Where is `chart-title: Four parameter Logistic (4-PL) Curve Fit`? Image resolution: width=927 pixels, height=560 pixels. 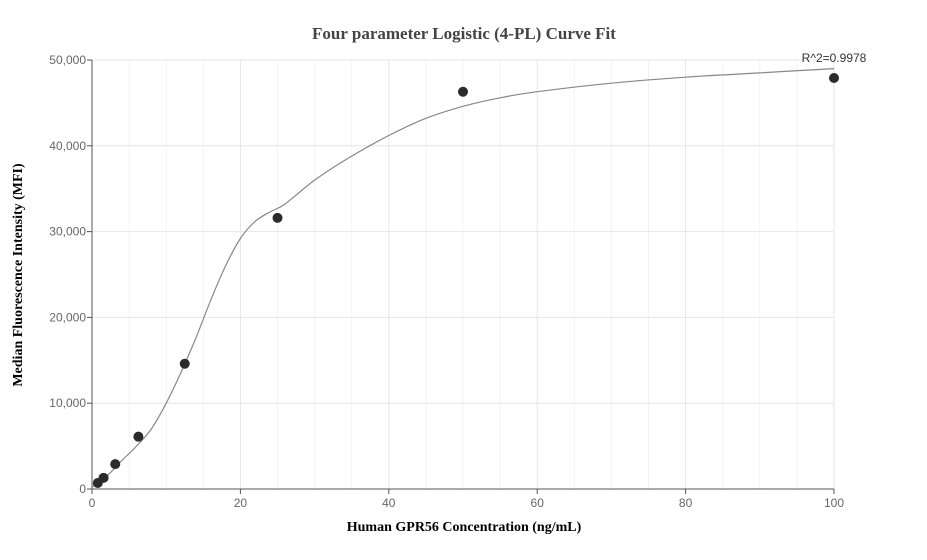
chart-title: Four parameter Logistic (4-PL) Curve Fit is located at coordinates (464, 33).